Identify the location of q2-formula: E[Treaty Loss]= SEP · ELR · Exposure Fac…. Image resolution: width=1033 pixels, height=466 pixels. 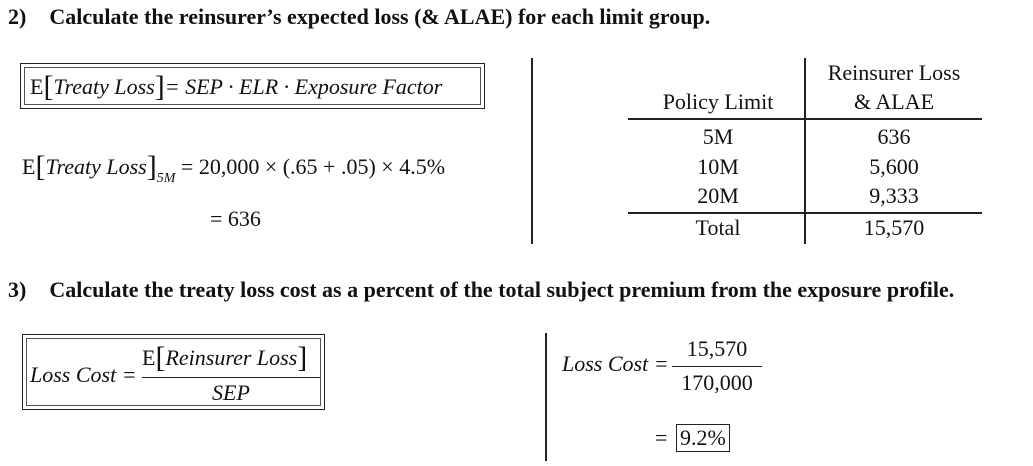
(236, 85).